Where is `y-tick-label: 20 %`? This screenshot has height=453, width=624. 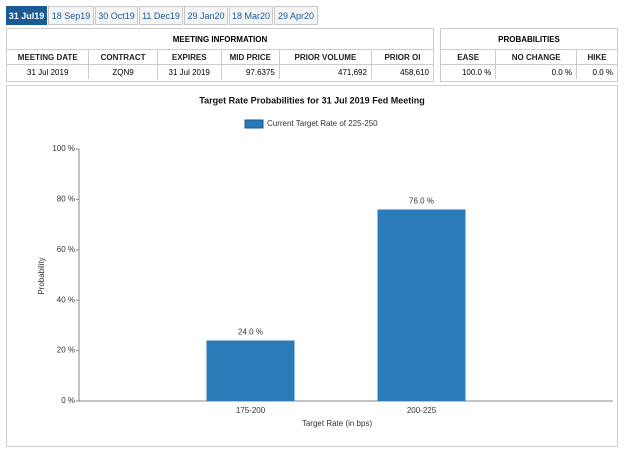 y-tick-label: 20 % is located at coordinates (66, 350).